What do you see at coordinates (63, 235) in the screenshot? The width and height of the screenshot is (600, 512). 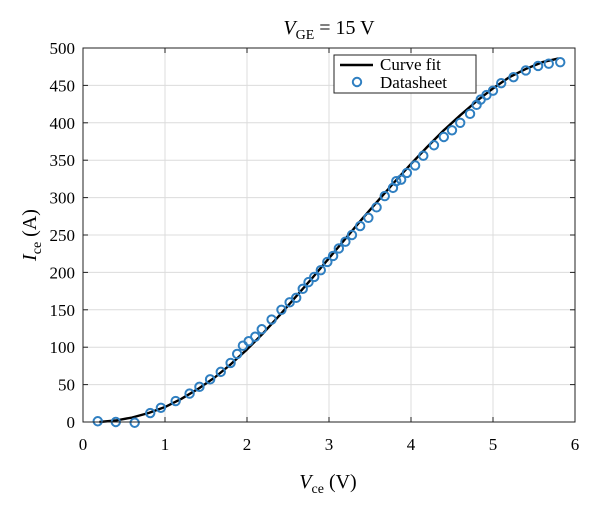 I see `y-tick-label: 250` at bounding box center [63, 235].